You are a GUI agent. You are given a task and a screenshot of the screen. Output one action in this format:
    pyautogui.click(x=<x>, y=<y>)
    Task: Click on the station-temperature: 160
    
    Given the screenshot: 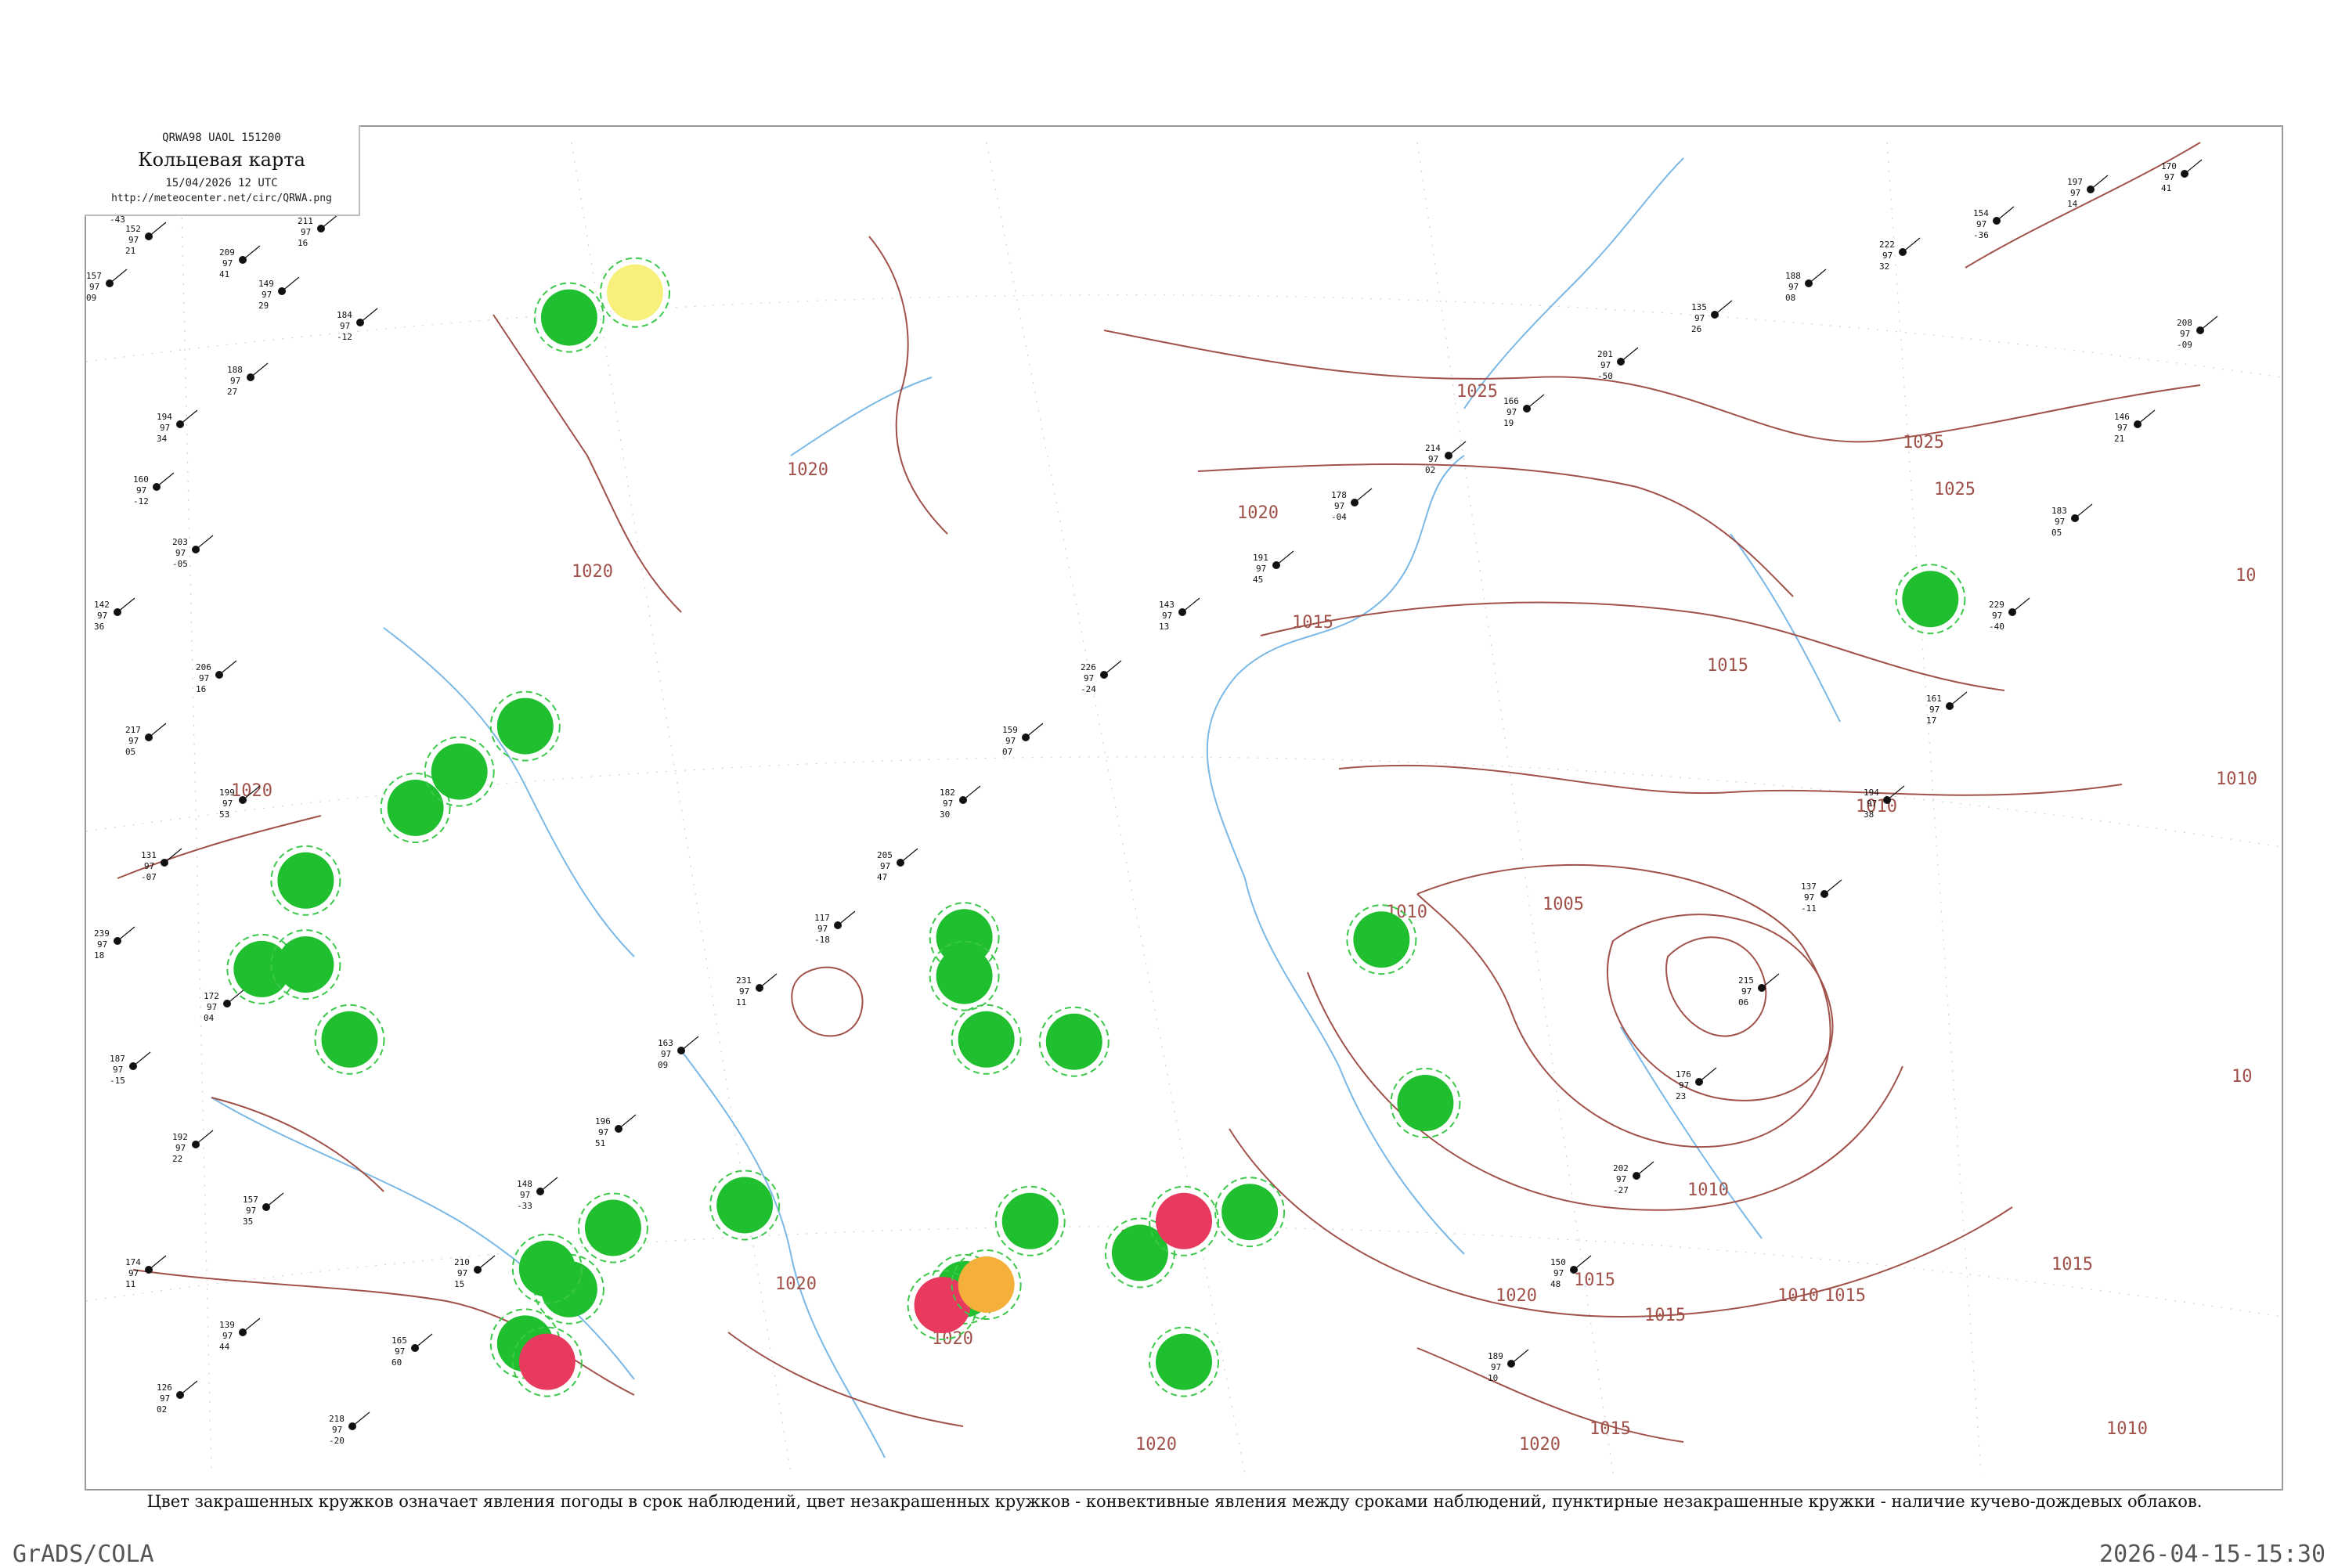 What is the action you would take?
    pyautogui.click(x=141, y=479)
    